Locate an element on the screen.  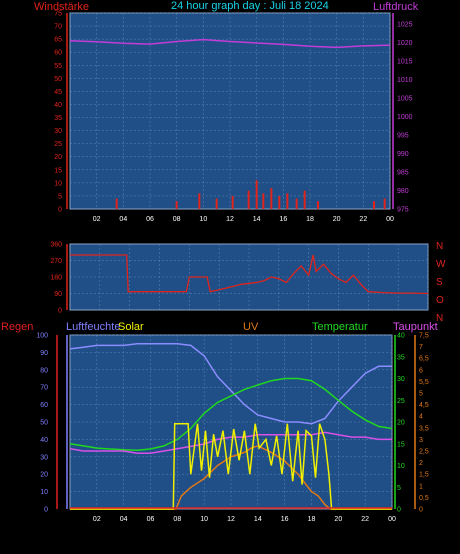
page-title: 24 hour graph day : Juli 18 2024 is located at coordinates (250, 6).